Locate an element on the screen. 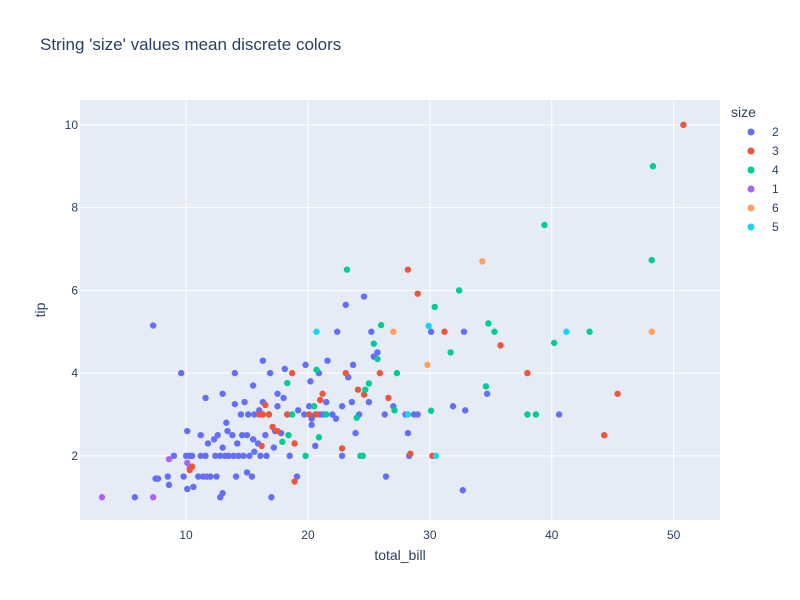 This screenshot has width=800, height=600. legend-item-3: 3 is located at coordinates (763, 151).